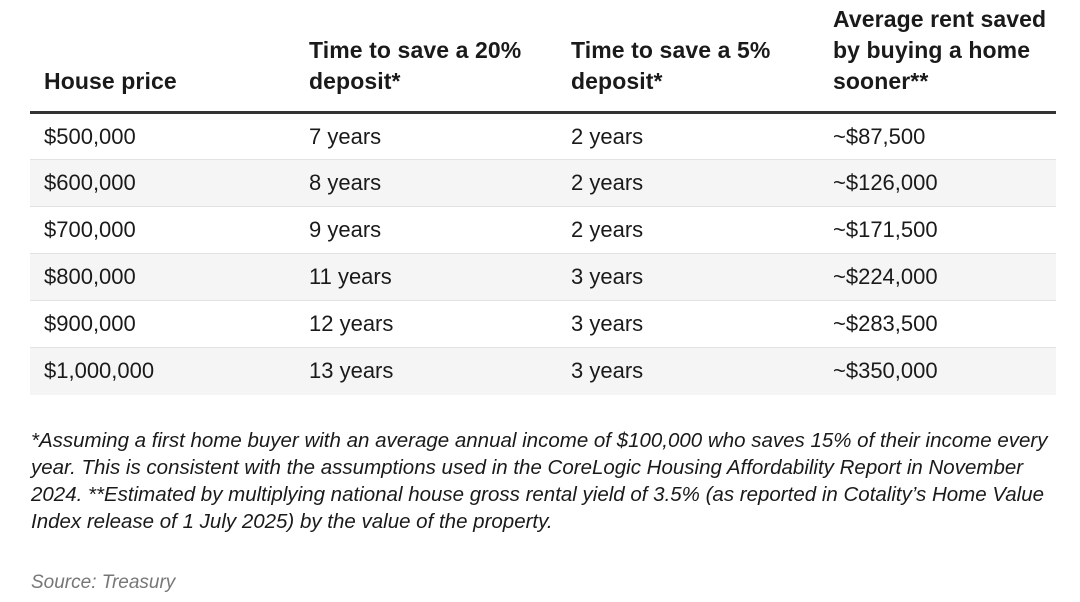 The width and height of the screenshot is (1080, 602). What do you see at coordinates (162, 183) in the screenshot?
I see `cell-house-price: $600,000` at bounding box center [162, 183].